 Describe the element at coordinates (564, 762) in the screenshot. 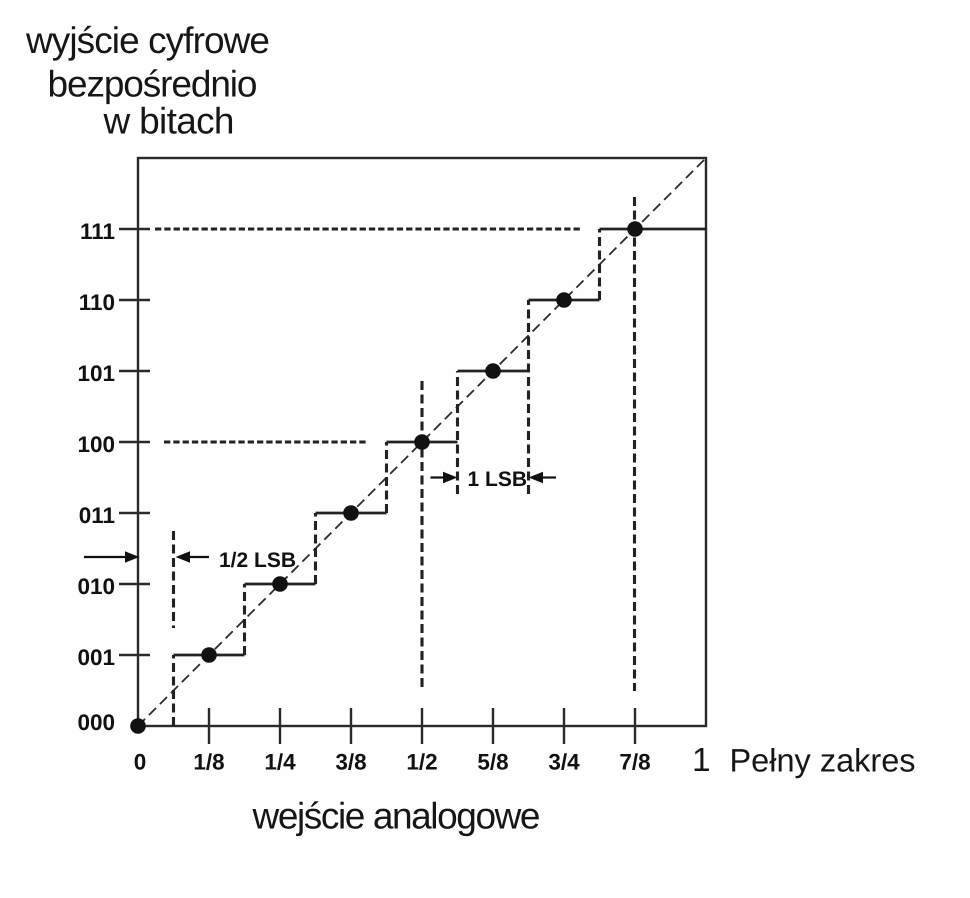

I see `svg-text: 3/4` at that location.